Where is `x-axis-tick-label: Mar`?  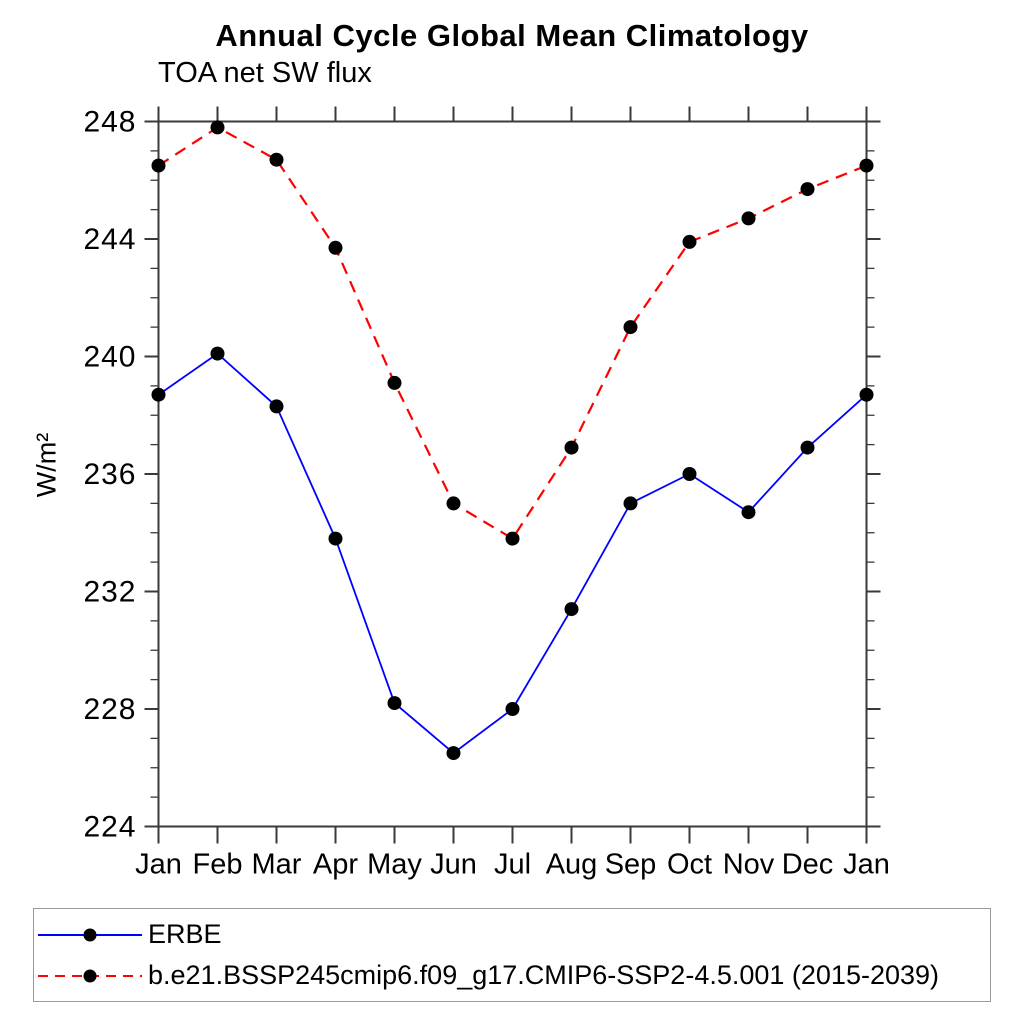
x-axis-tick-label: Mar is located at coordinates (277, 865).